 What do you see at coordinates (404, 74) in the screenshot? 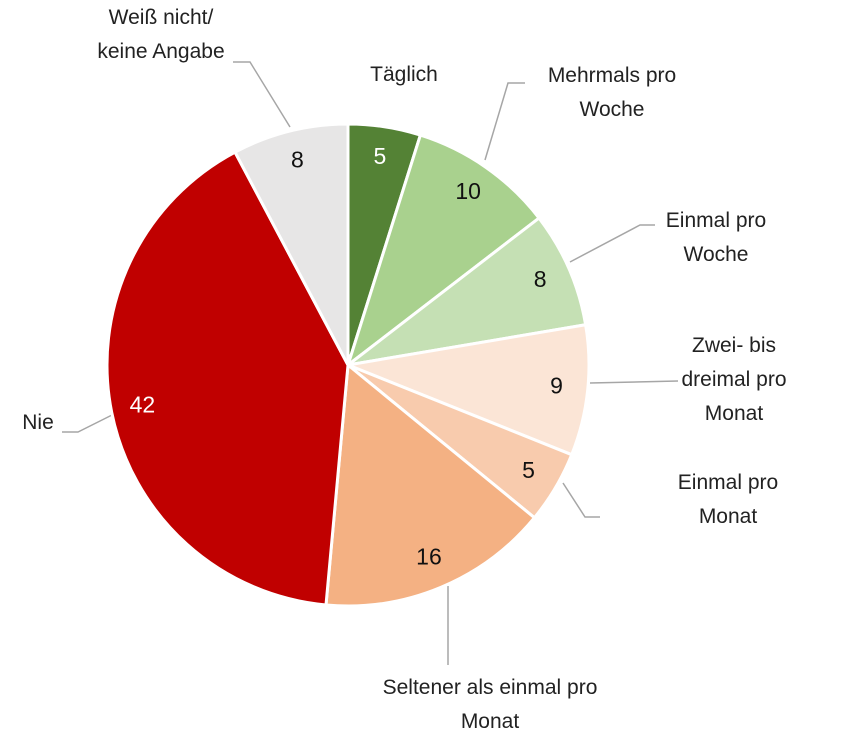
I see `category-label: Täglich` at bounding box center [404, 74].